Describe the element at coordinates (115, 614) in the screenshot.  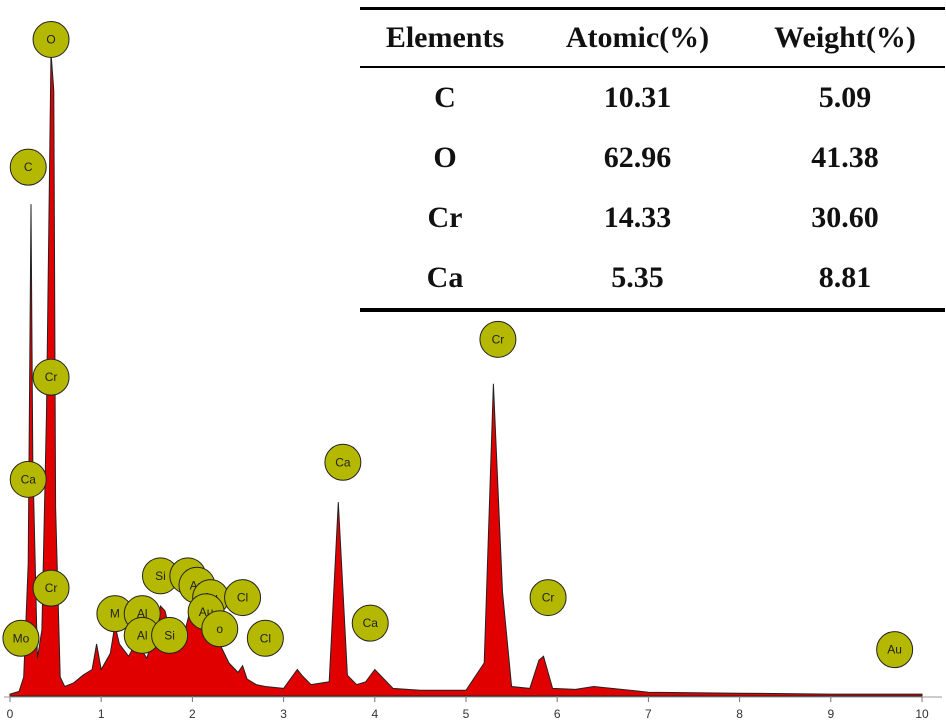
I see `peak-label-text: M` at that location.